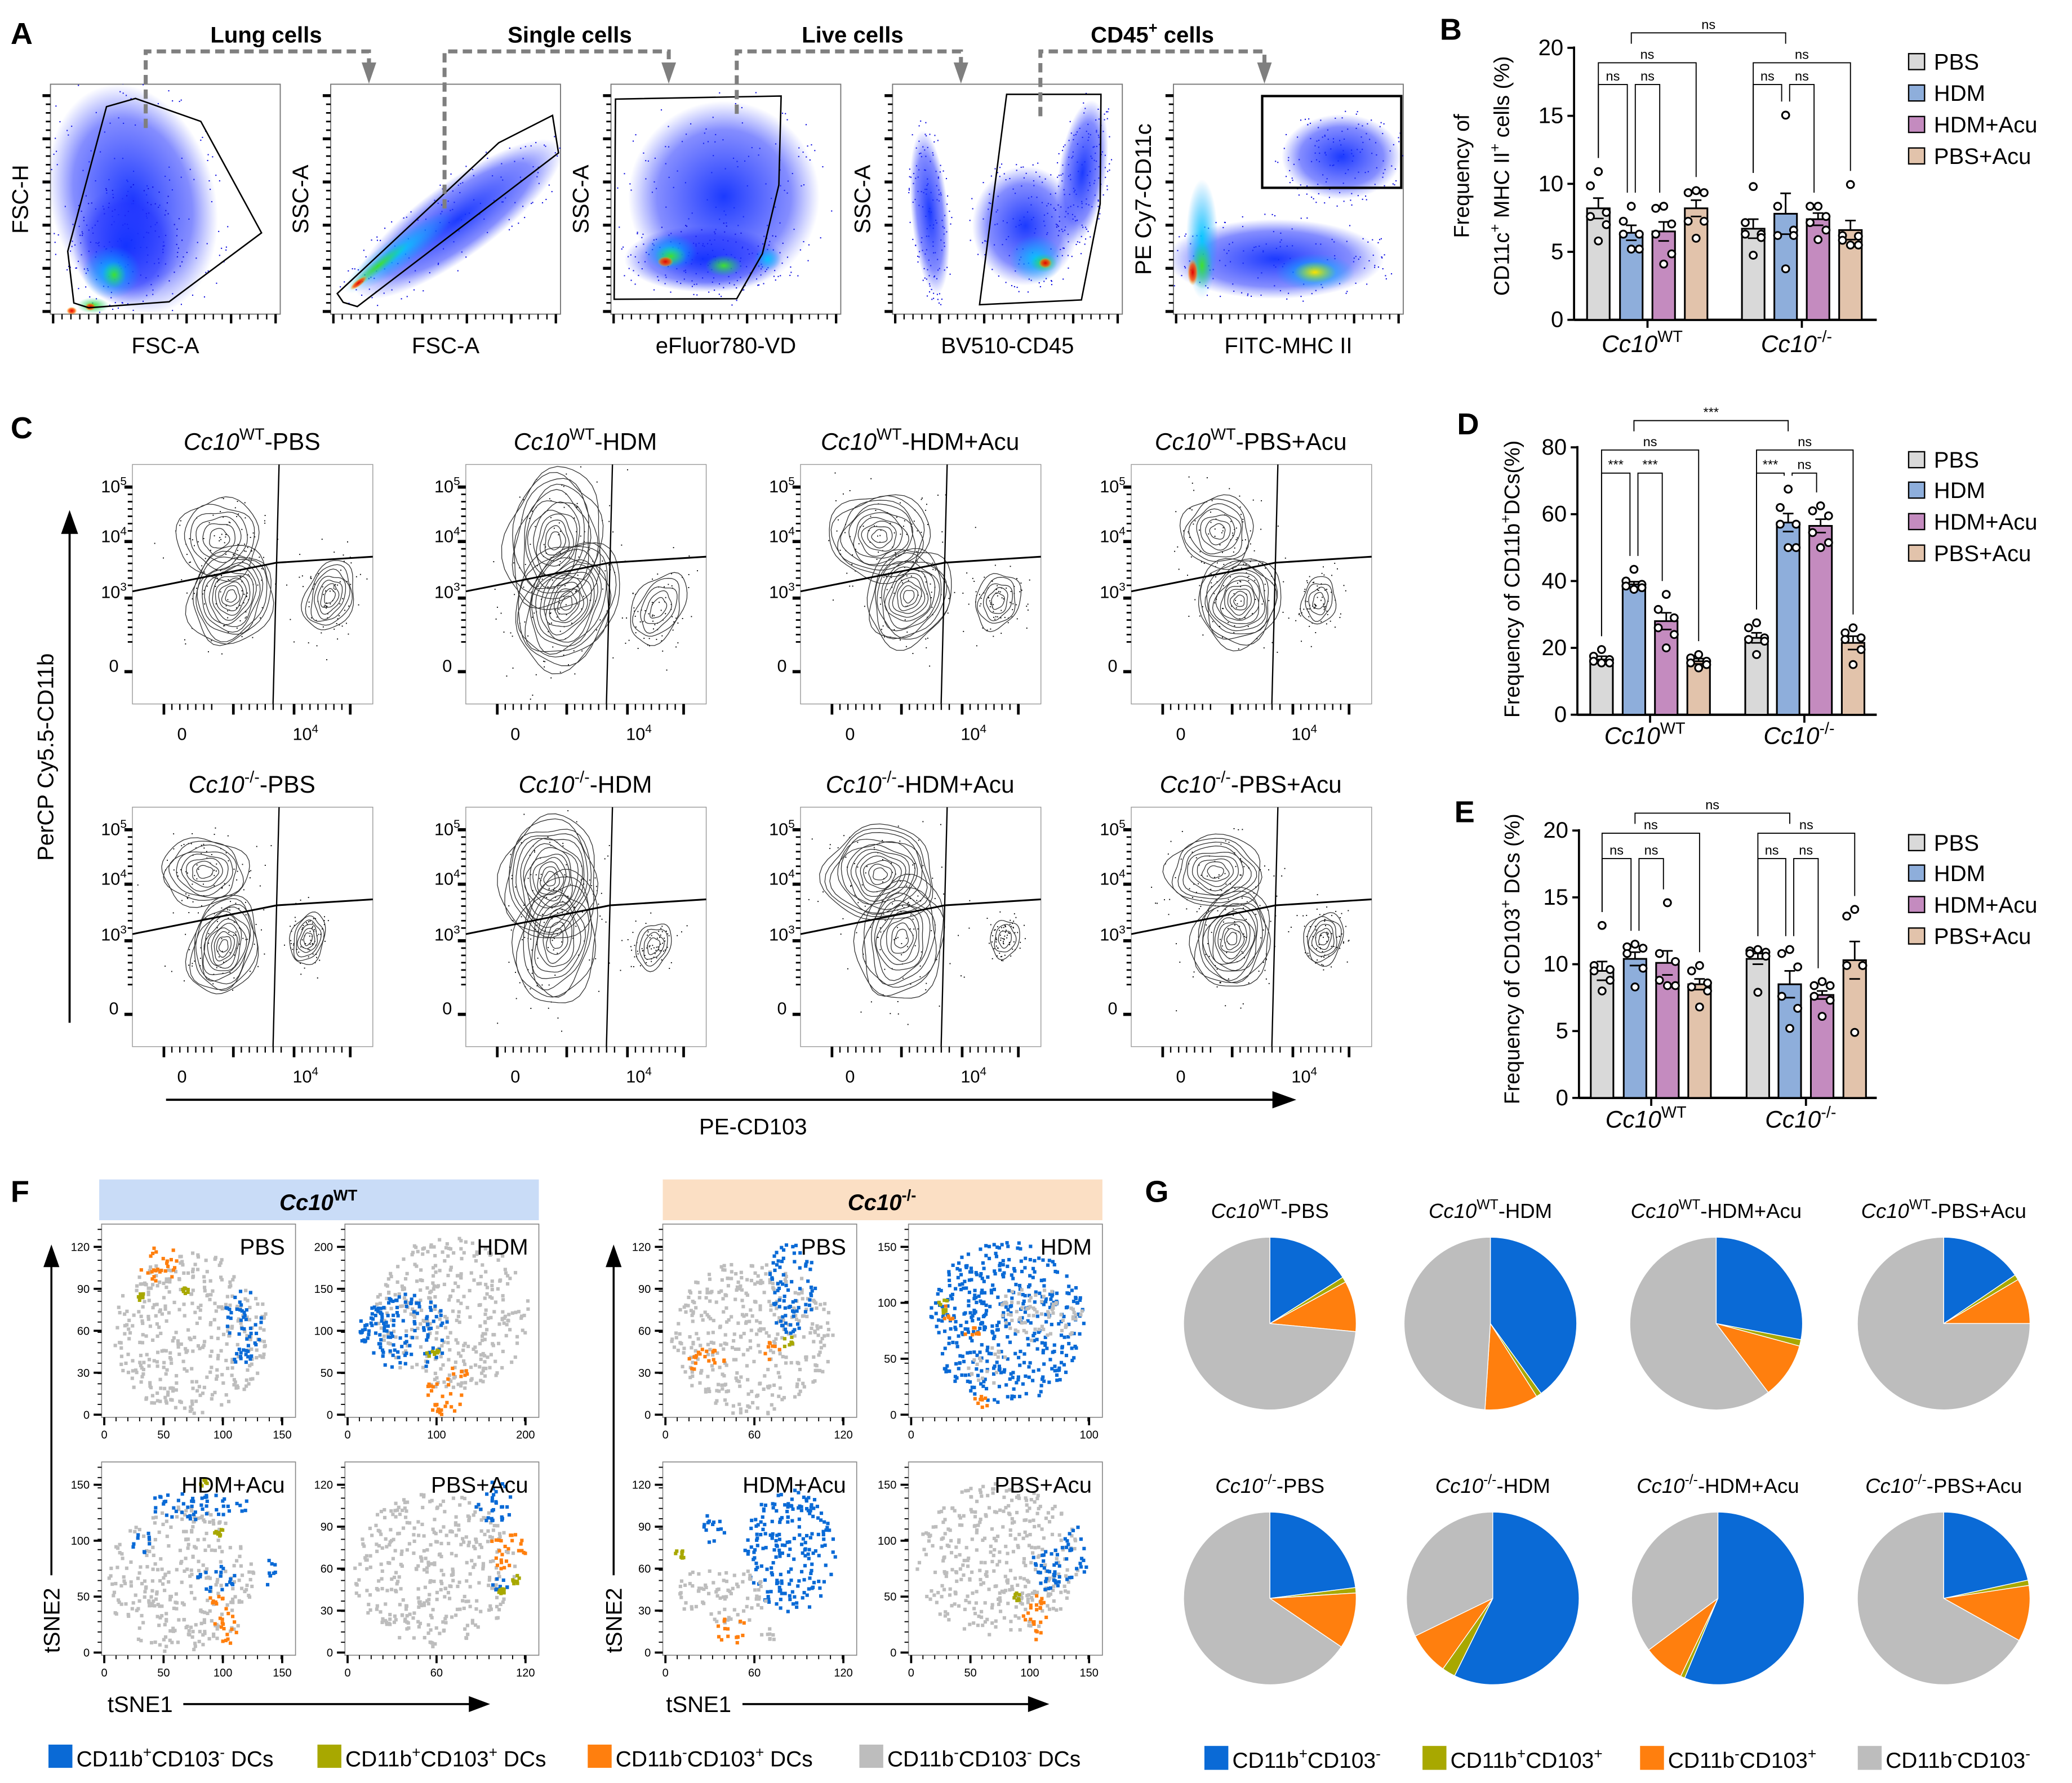  What do you see at coordinates (22, 428) in the screenshot?
I see `panel-label-c: C` at bounding box center [22, 428].